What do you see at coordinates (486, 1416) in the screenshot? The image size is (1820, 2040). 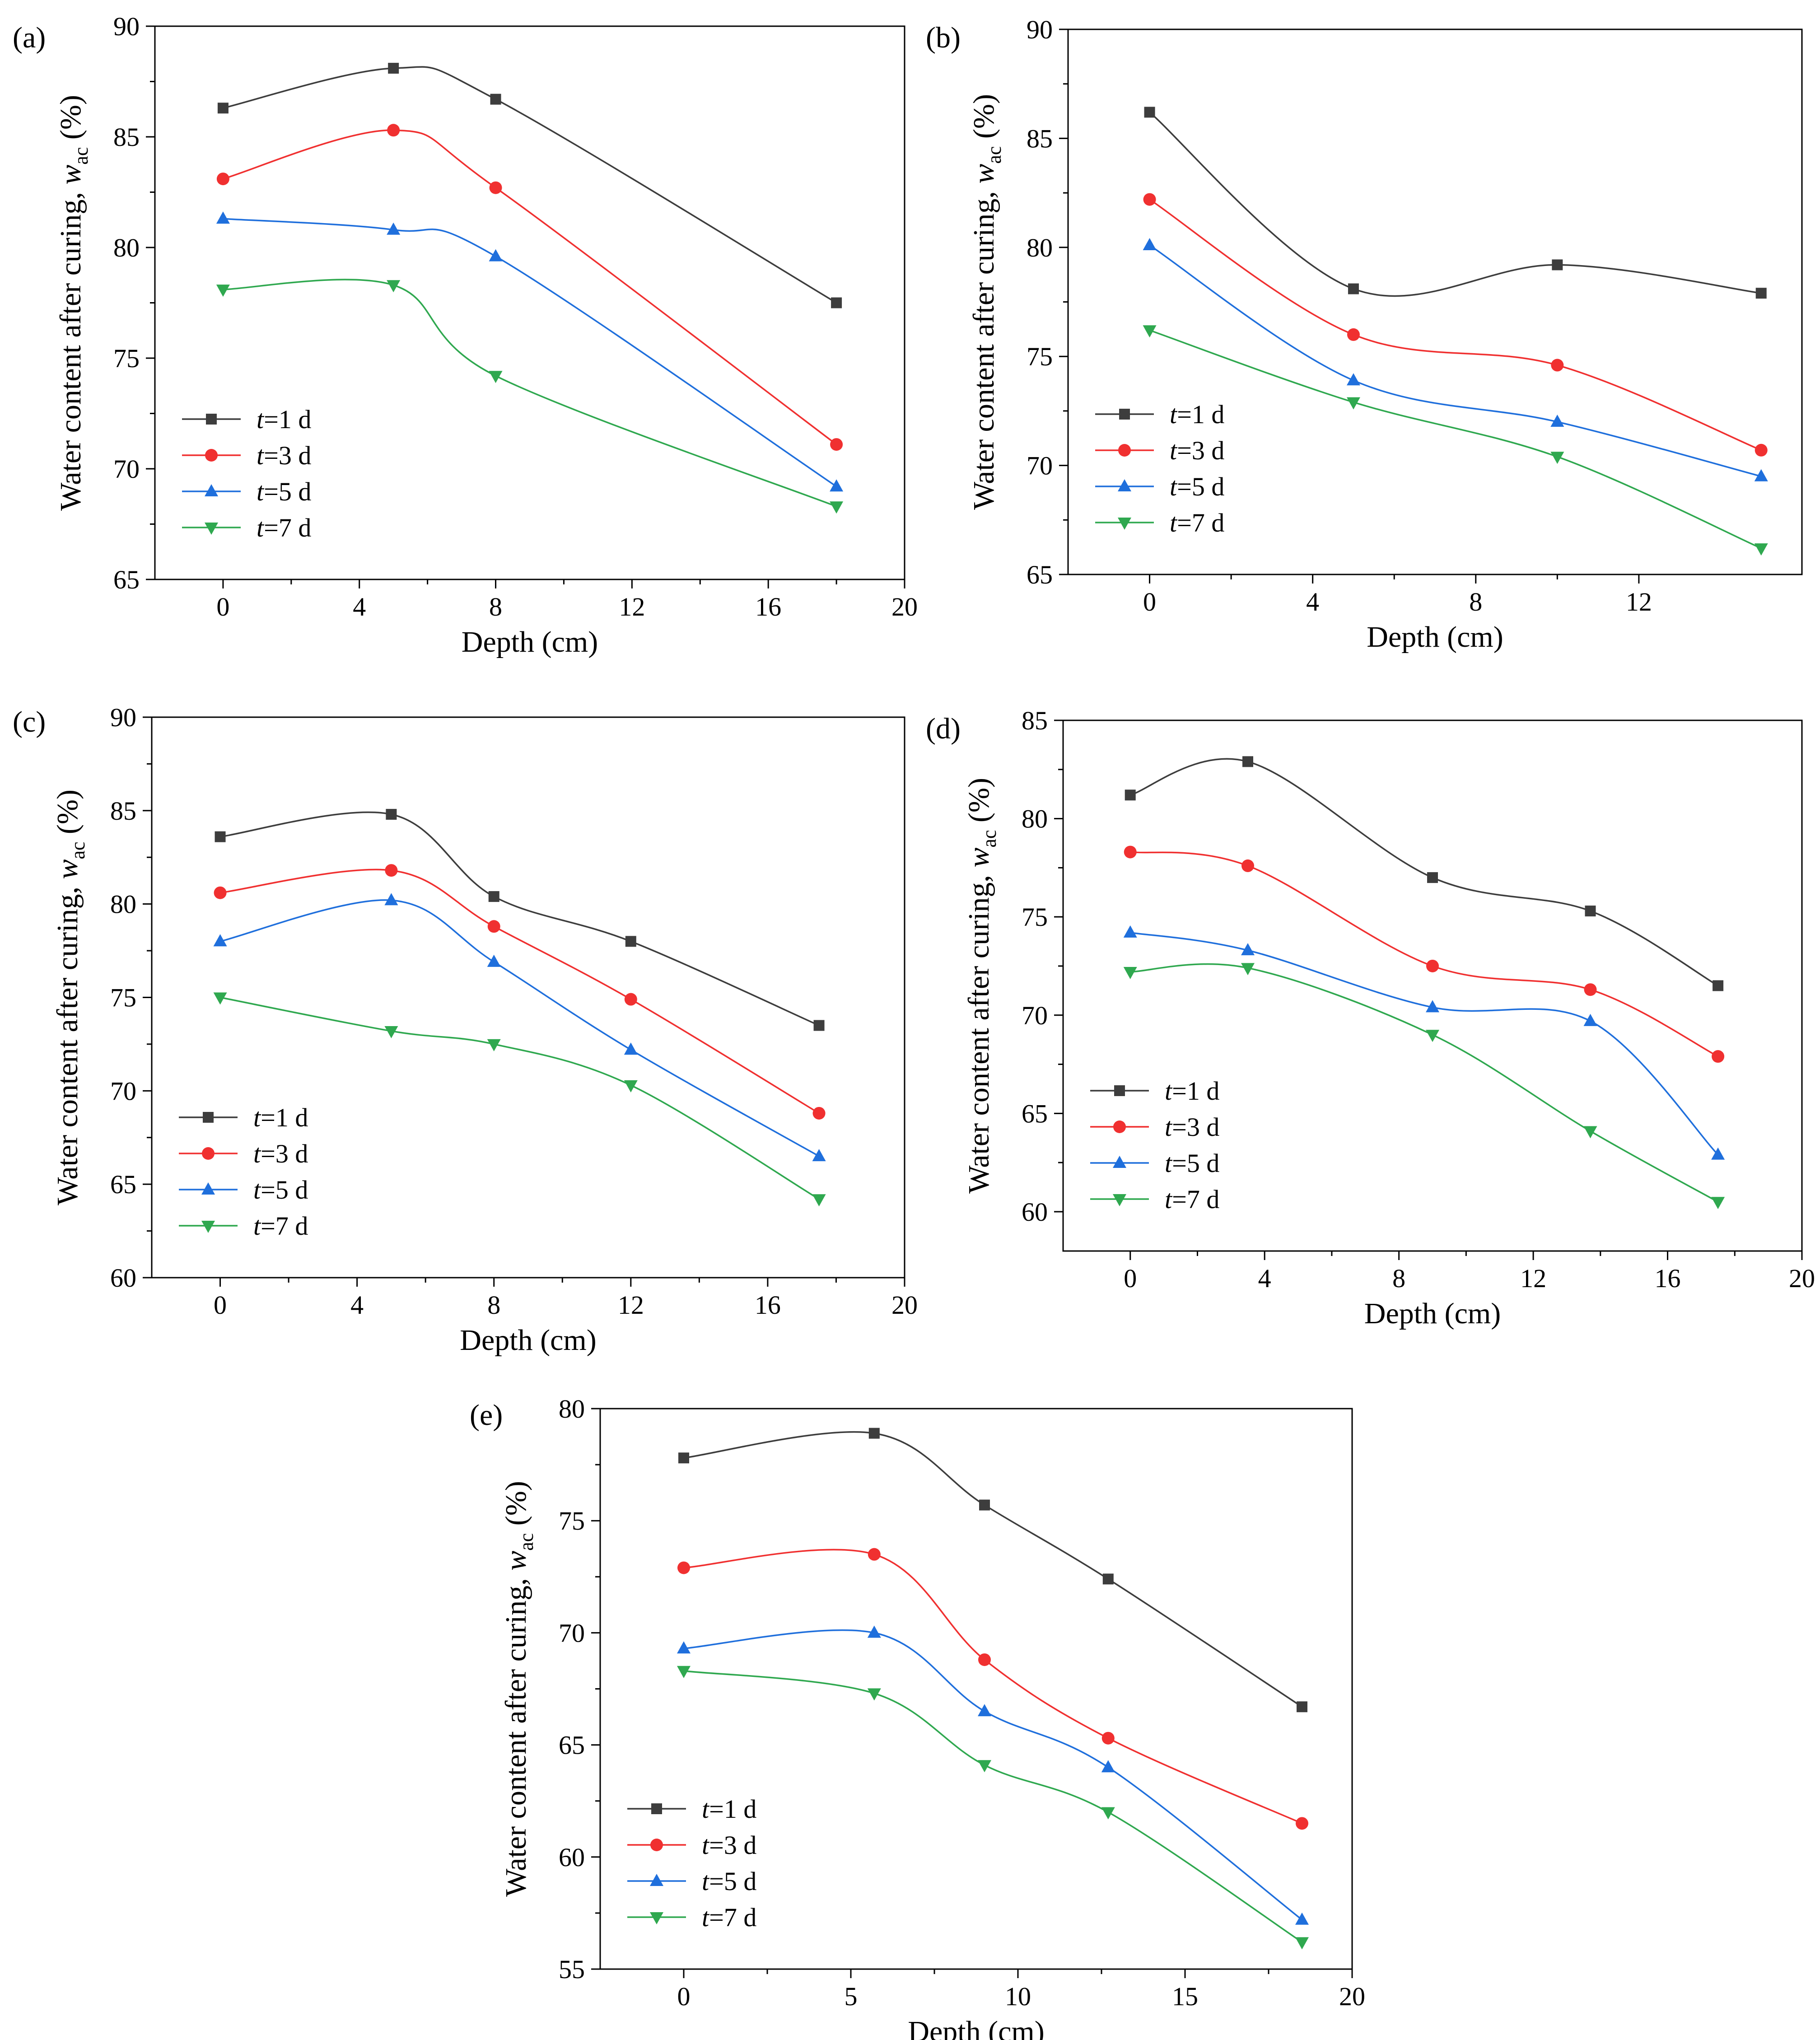 I see `panel-label: (e)` at bounding box center [486, 1416].